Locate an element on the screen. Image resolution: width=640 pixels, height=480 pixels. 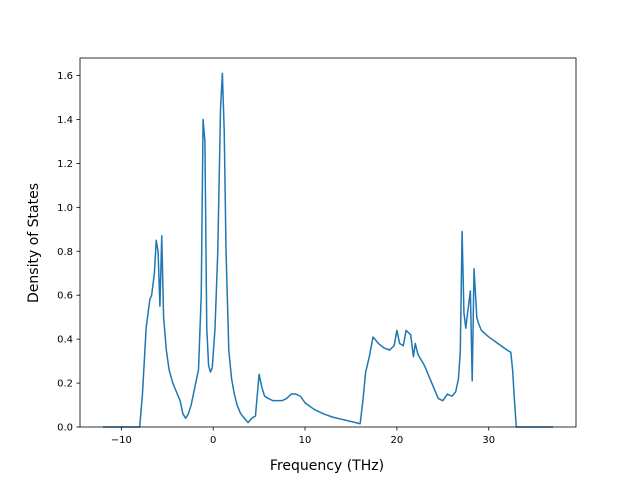
x-tick-label: −10 is located at coordinates (121, 440).